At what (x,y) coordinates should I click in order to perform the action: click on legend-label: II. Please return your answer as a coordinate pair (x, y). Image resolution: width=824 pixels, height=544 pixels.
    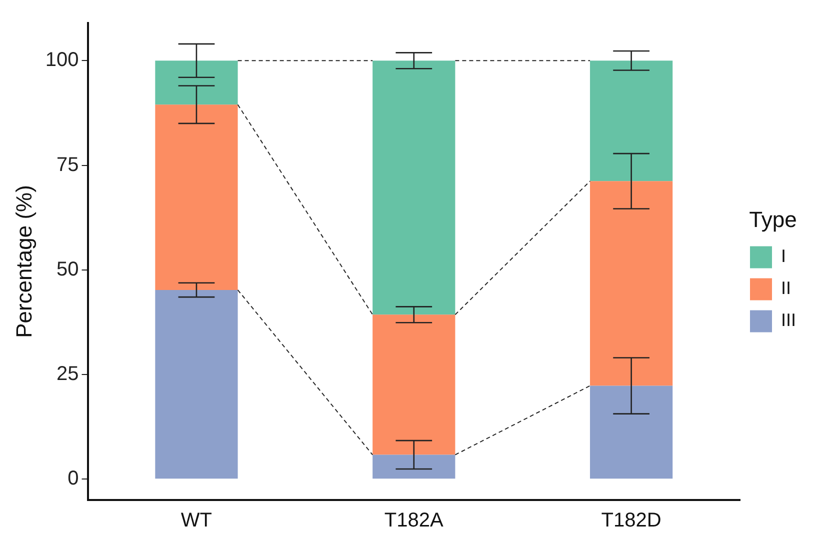
    Looking at the image, I should click on (786, 288).